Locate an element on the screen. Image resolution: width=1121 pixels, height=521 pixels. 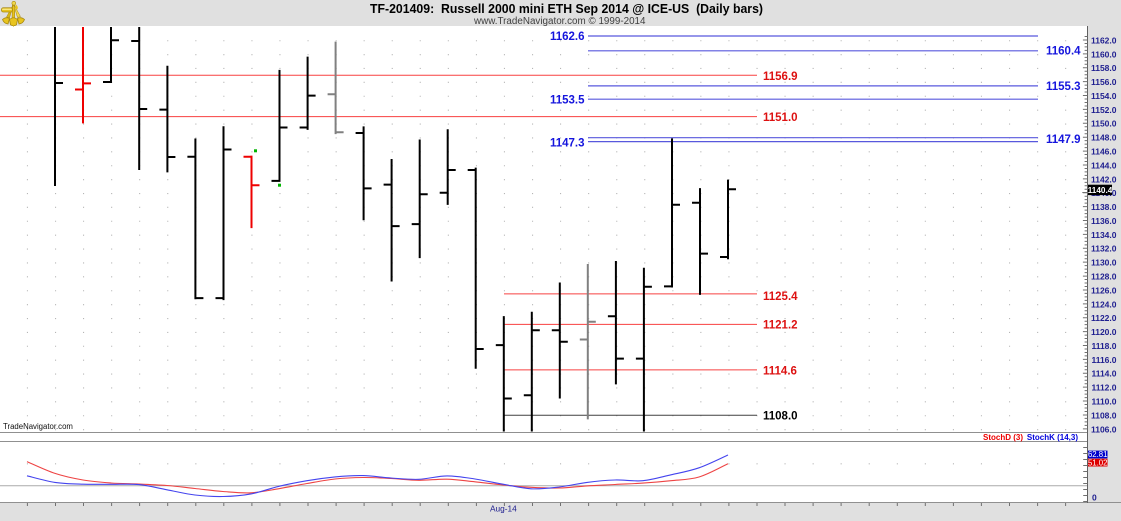
svg-text: 1116.0 is located at coordinates (1103, 360).